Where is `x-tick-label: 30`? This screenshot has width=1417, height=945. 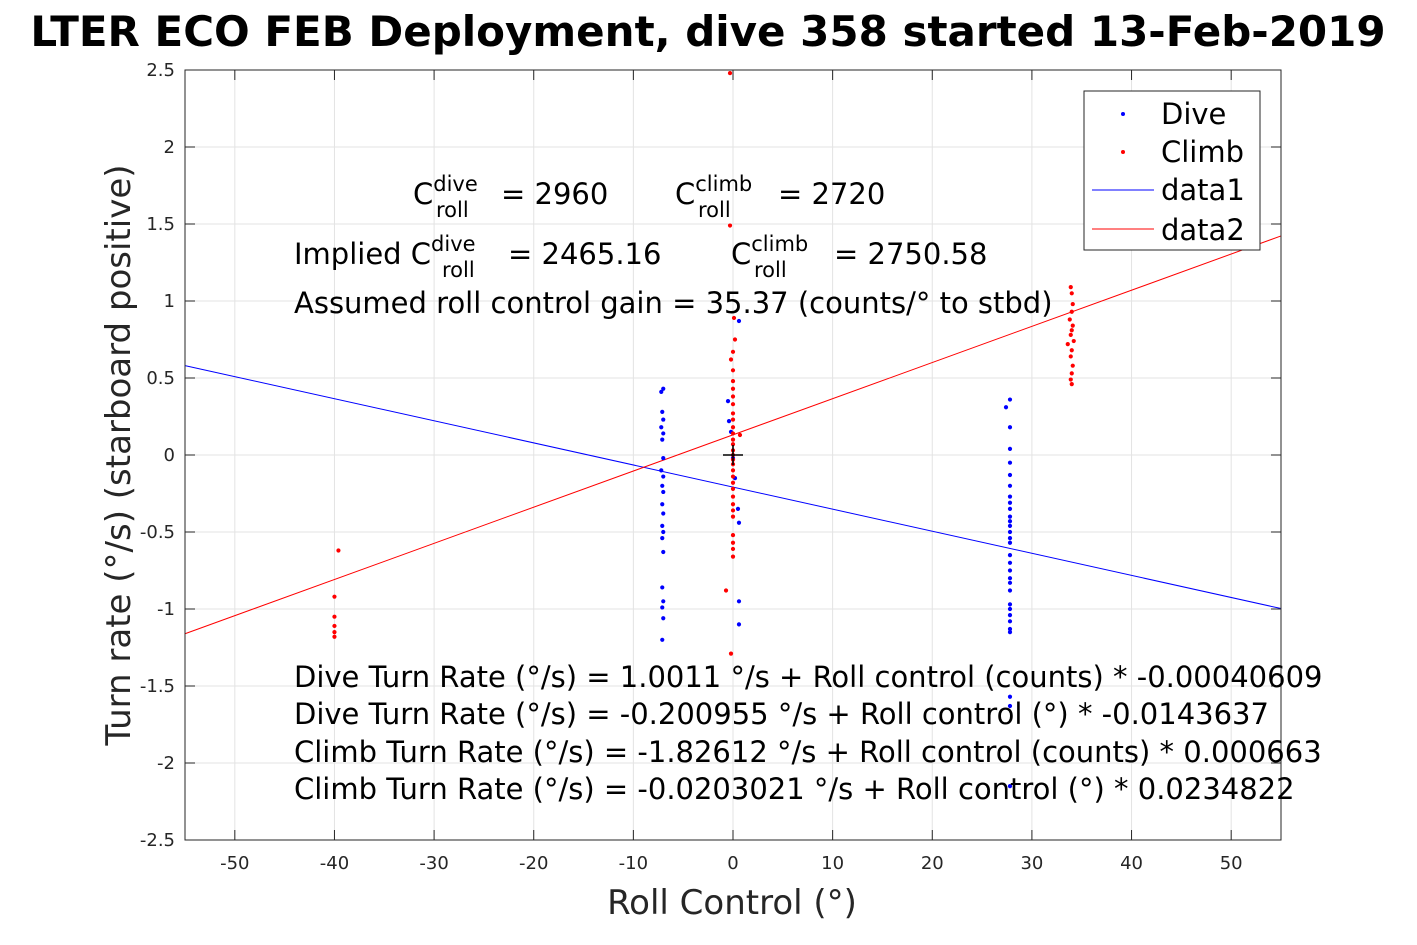
x-tick-label: 30 is located at coordinates (1031, 863).